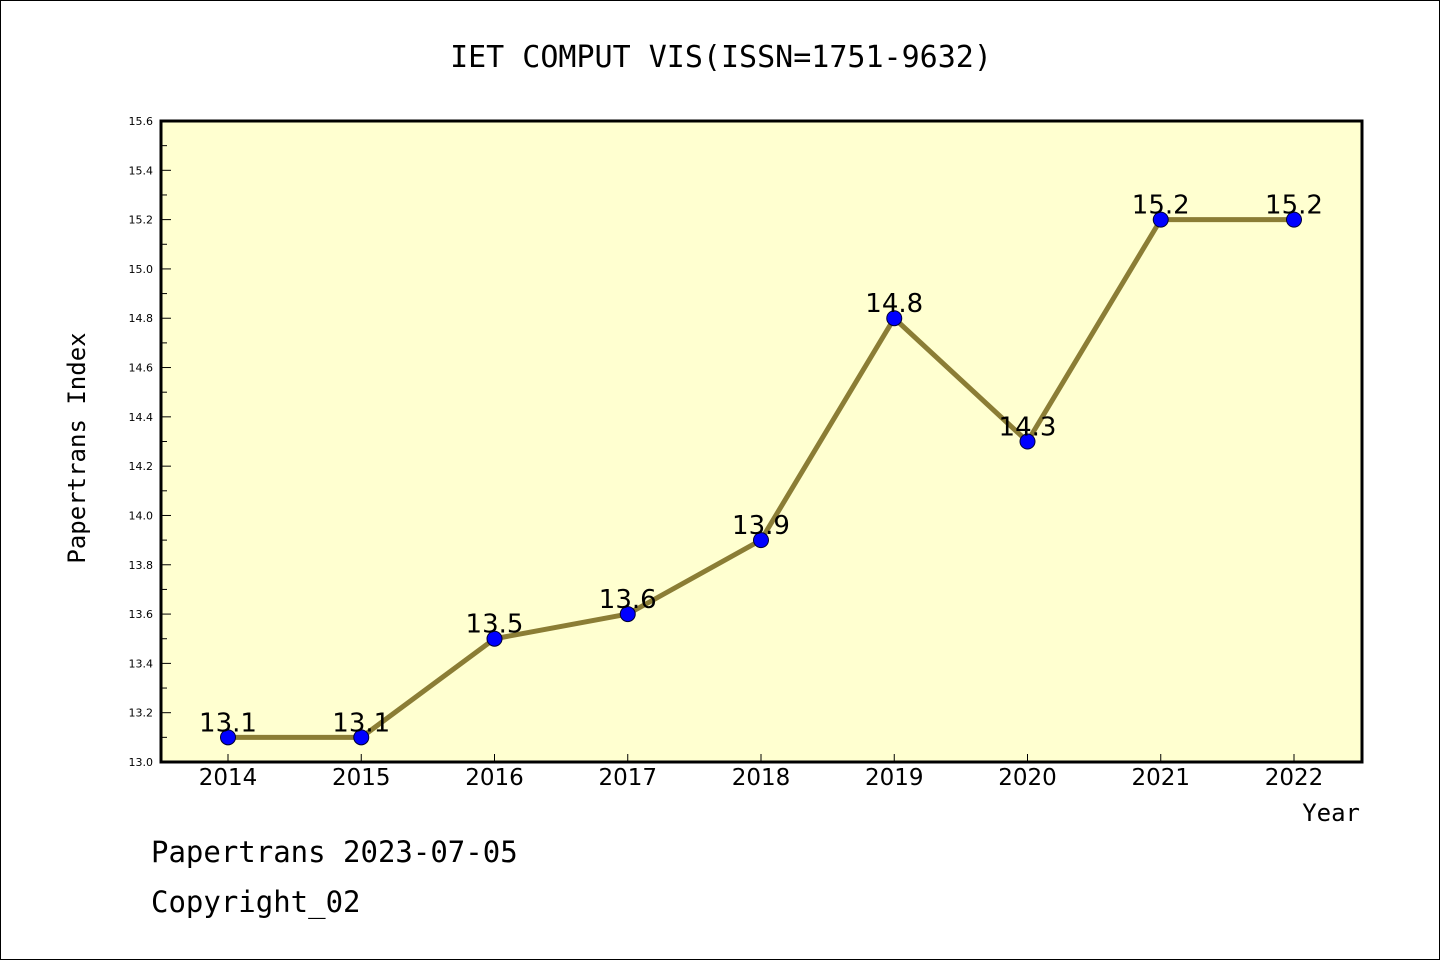 The height and width of the screenshot is (961, 1440). I want to click on y-tick-label: 15.6, so click(141, 121).